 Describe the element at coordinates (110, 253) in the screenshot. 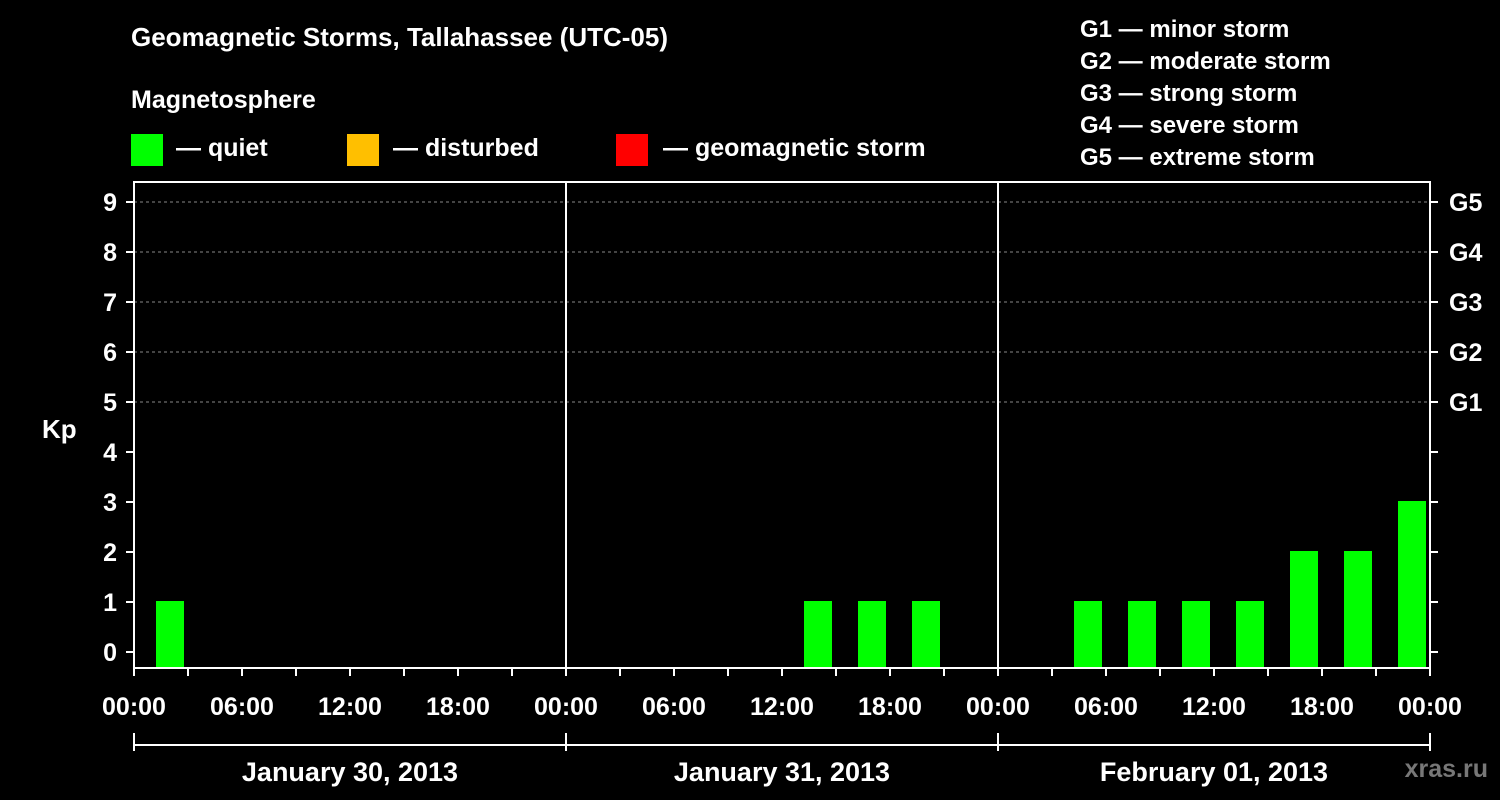

I see `y-tick-label: 8` at that location.